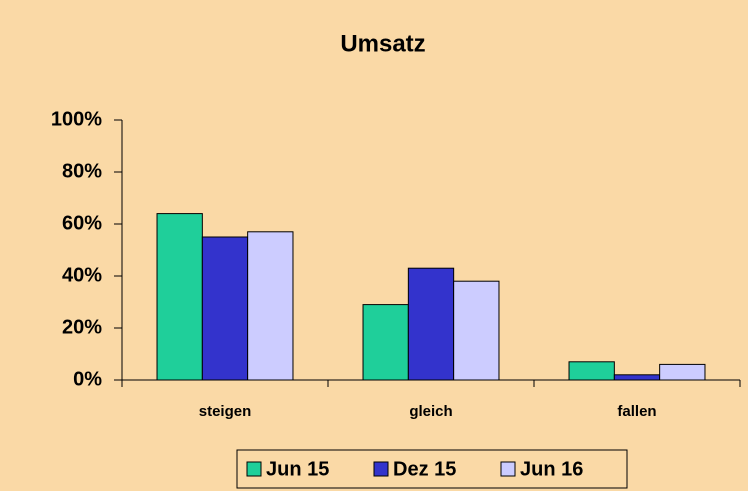 This screenshot has height=491, width=748. I want to click on x-tick-label: gleich, so click(430, 411).